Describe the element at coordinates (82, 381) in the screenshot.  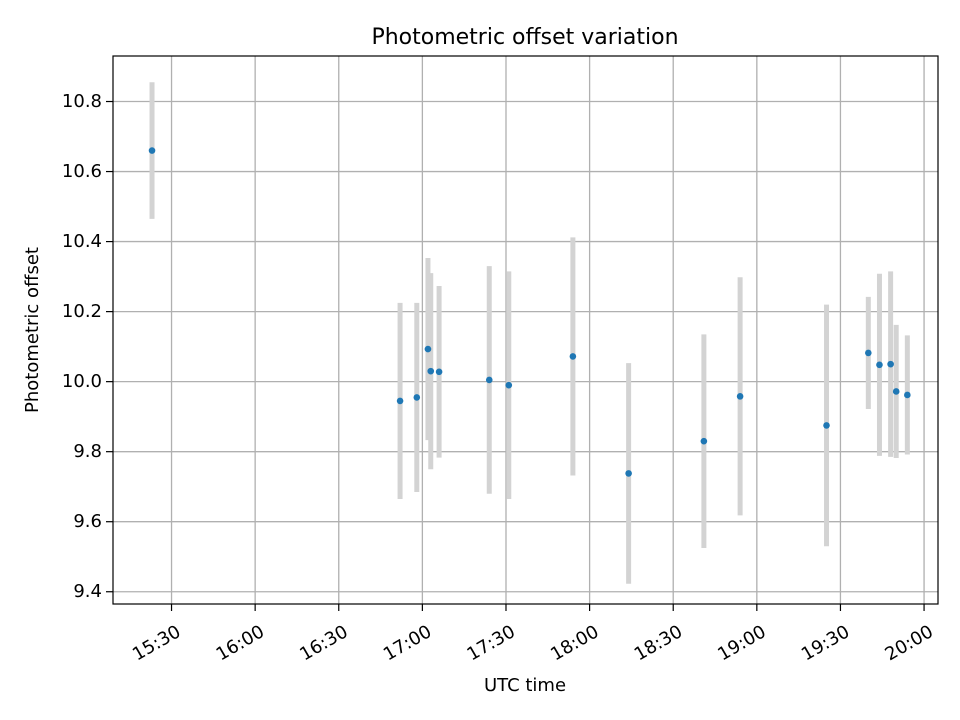
I see `y-tick-label: 10.0` at that location.